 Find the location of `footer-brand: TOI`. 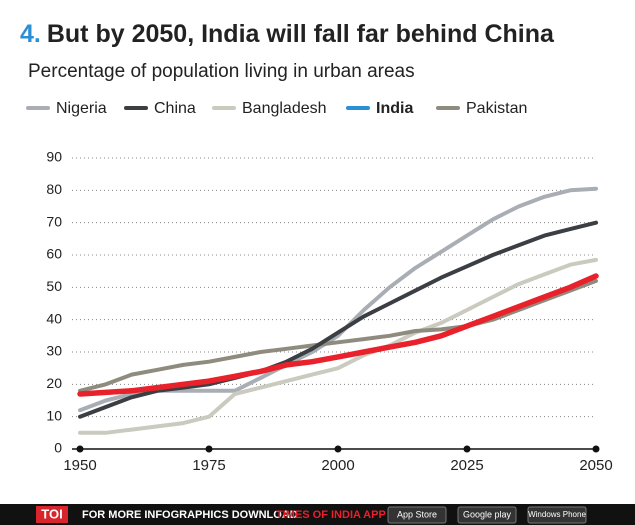

footer-brand: TOI is located at coordinates (51, 513).